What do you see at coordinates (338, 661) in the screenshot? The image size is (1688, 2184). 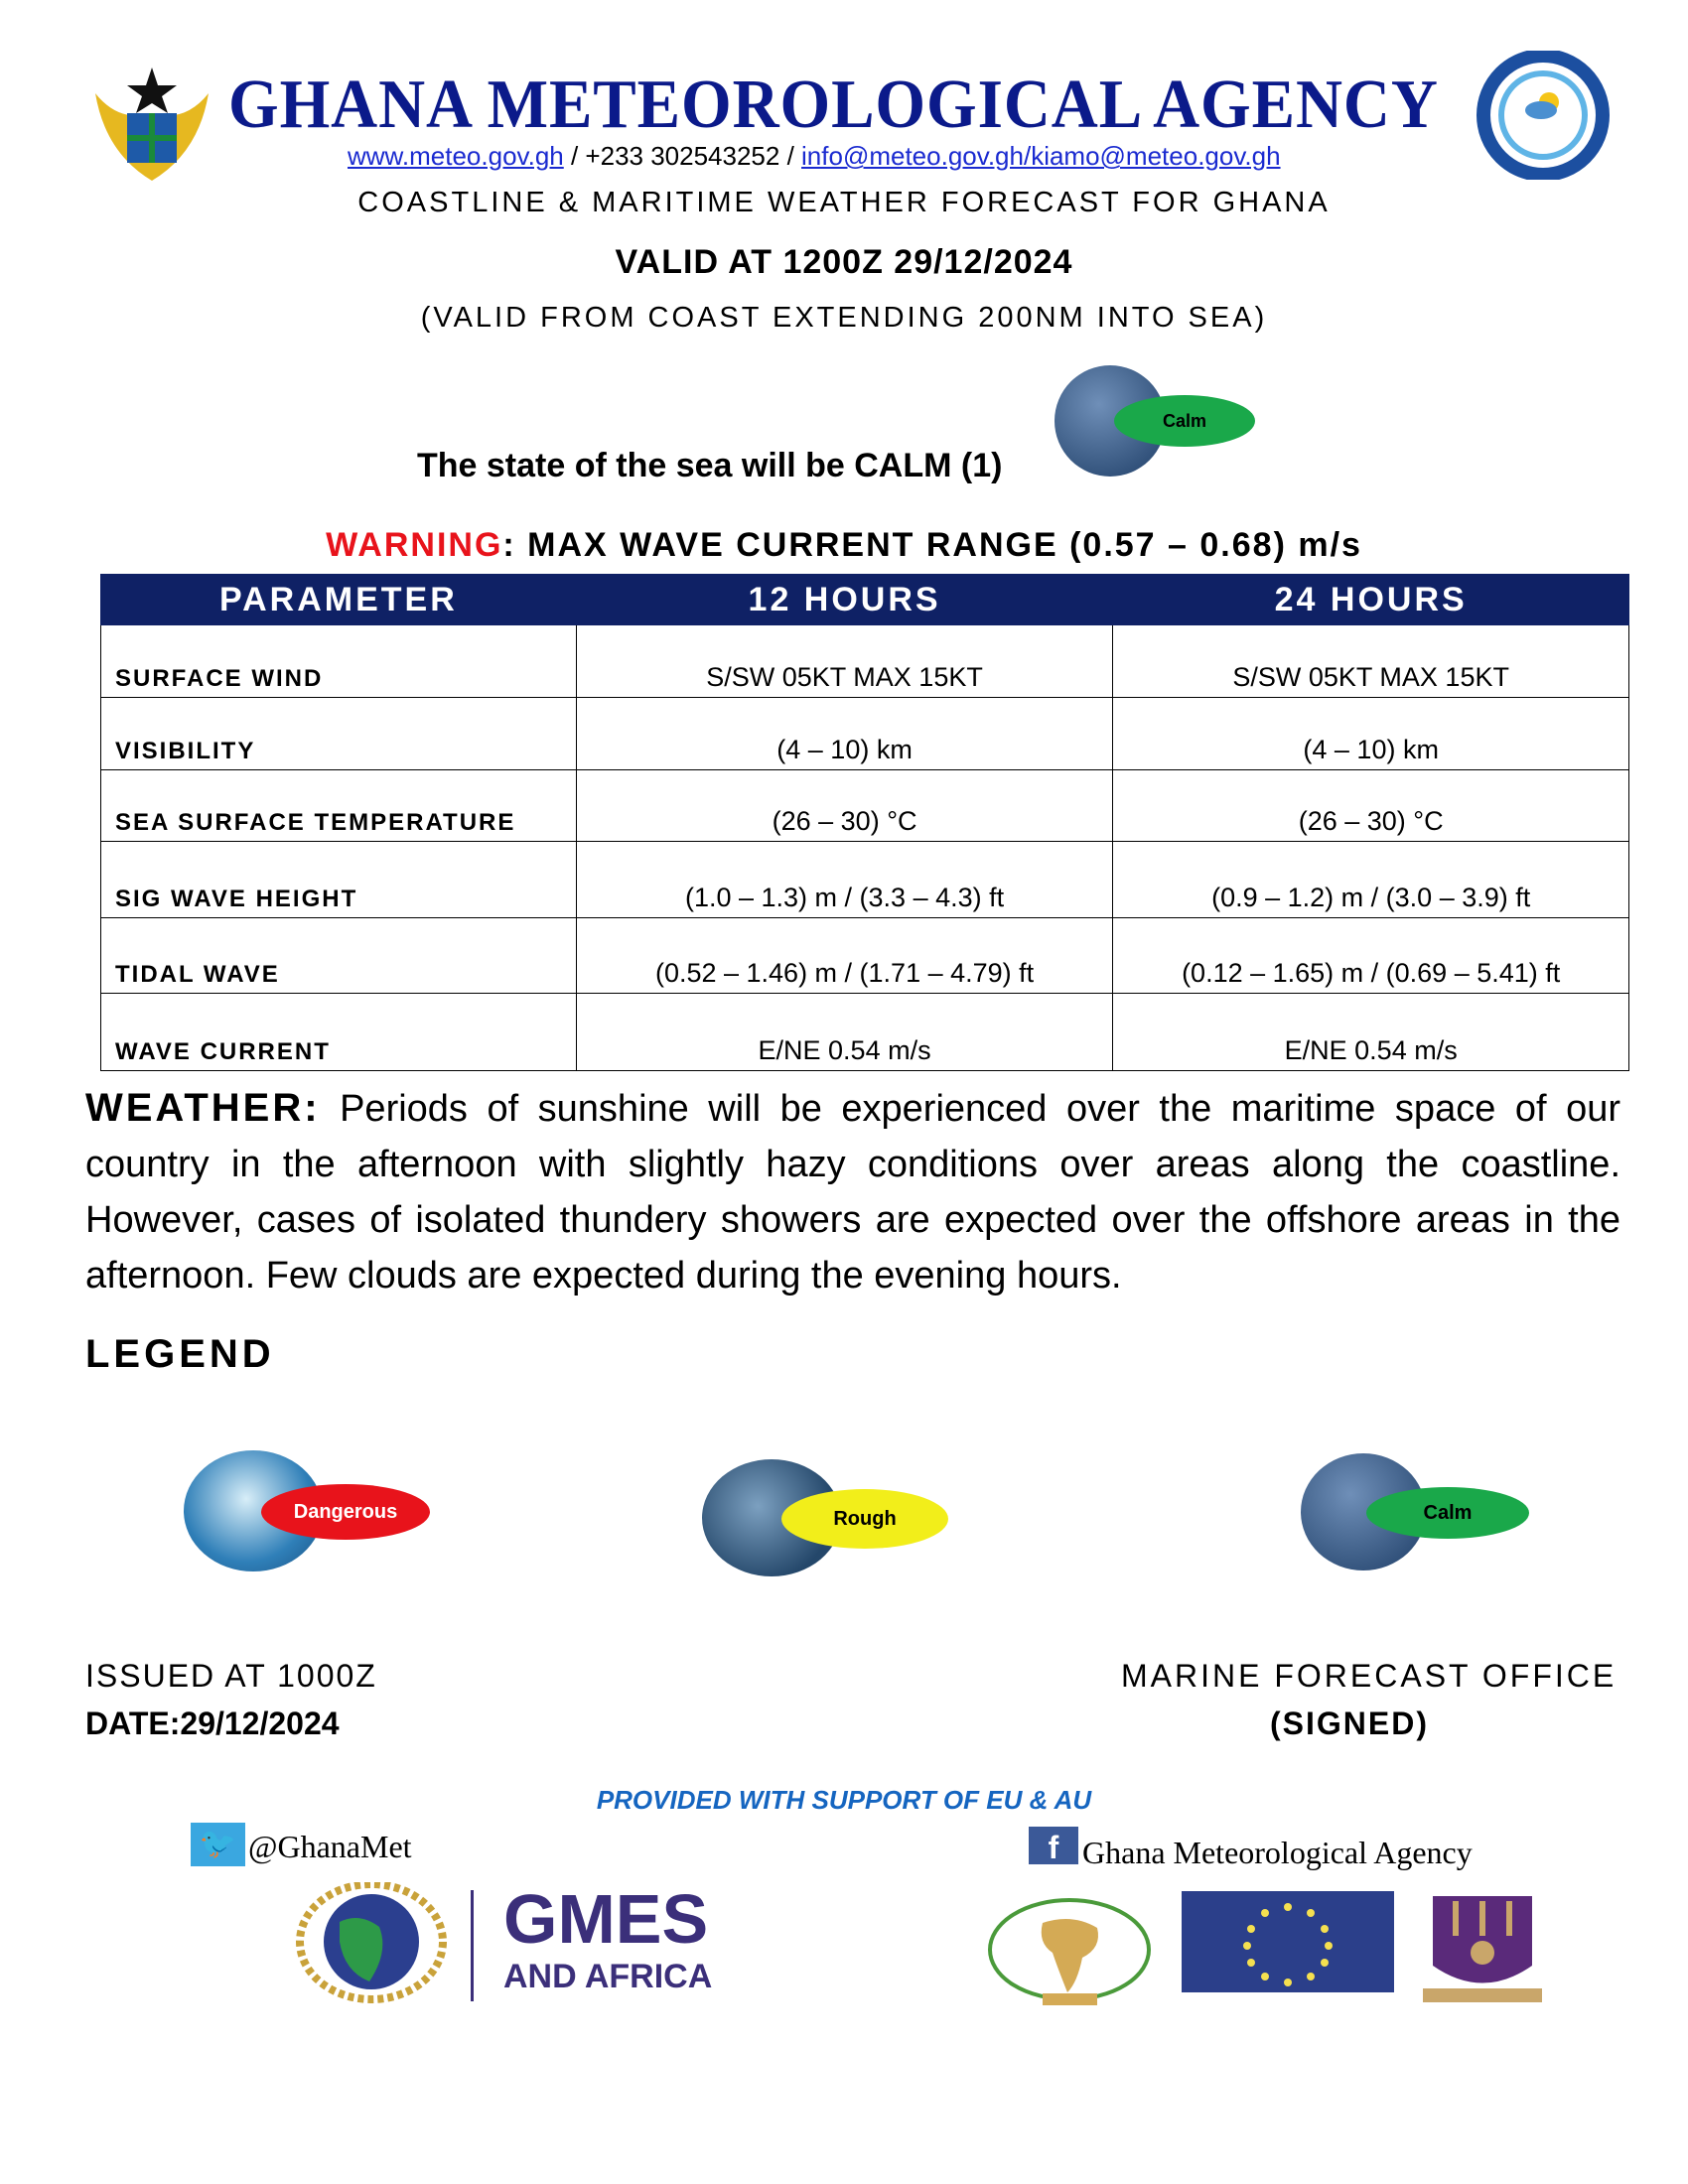 I see `parameter-cell: SURFACE WIND` at bounding box center [338, 661].